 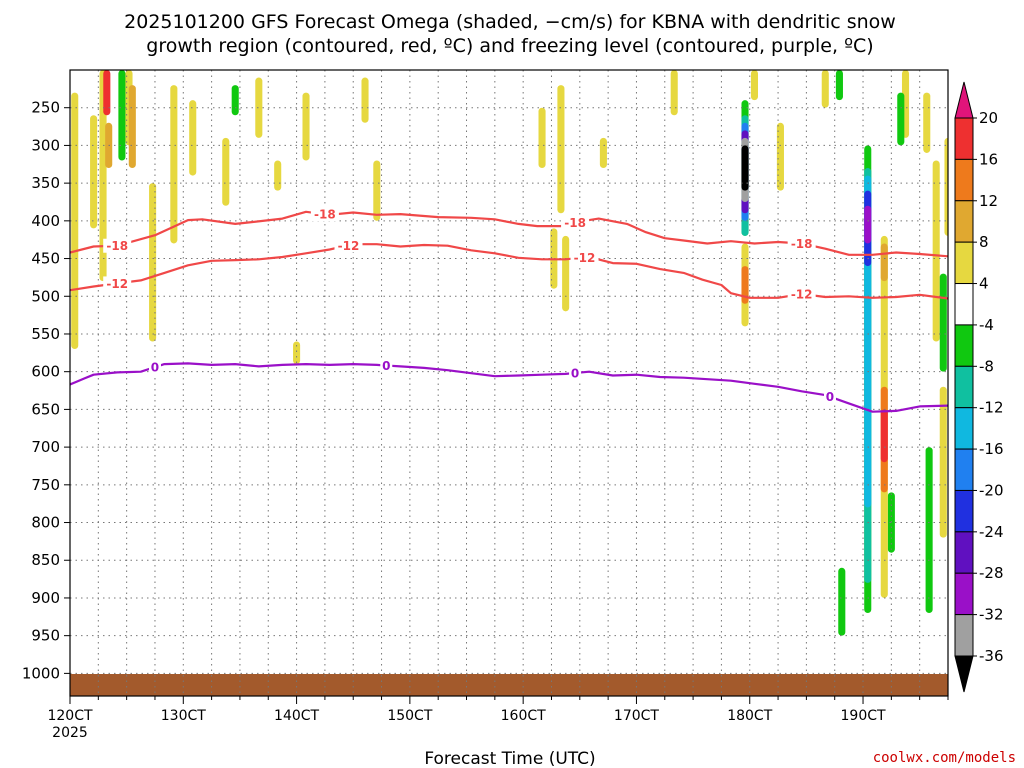 What do you see at coordinates (988, 201) in the screenshot?
I see `colorbar-label-12: 12` at bounding box center [988, 201].